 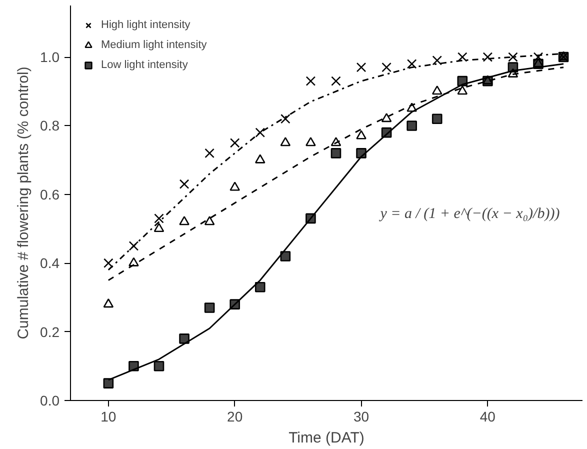 What do you see at coordinates (23, 203) in the screenshot?
I see `y-axis-title: Cumulative # flowering plants (% control)` at bounding box center [23, 203].